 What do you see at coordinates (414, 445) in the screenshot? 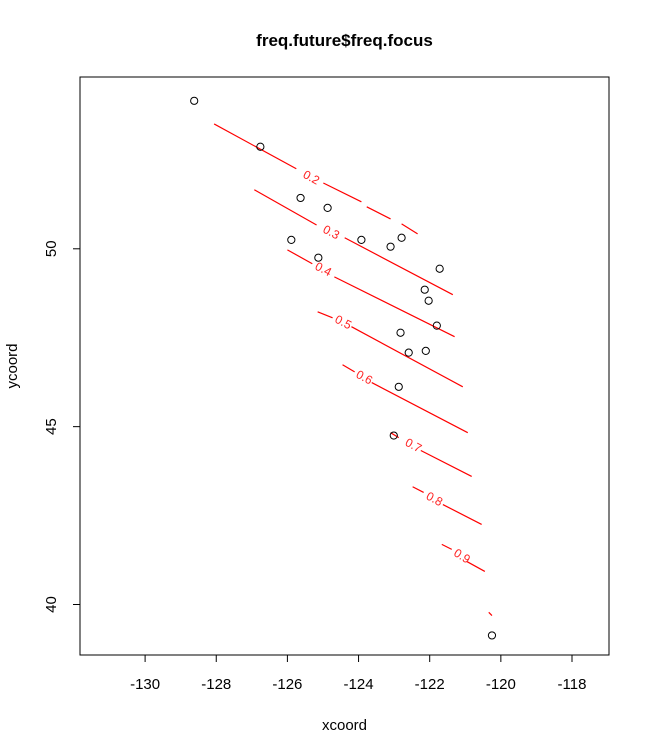
I see `contour-label-0.7: 0.7` at bounding box center [414, 445].